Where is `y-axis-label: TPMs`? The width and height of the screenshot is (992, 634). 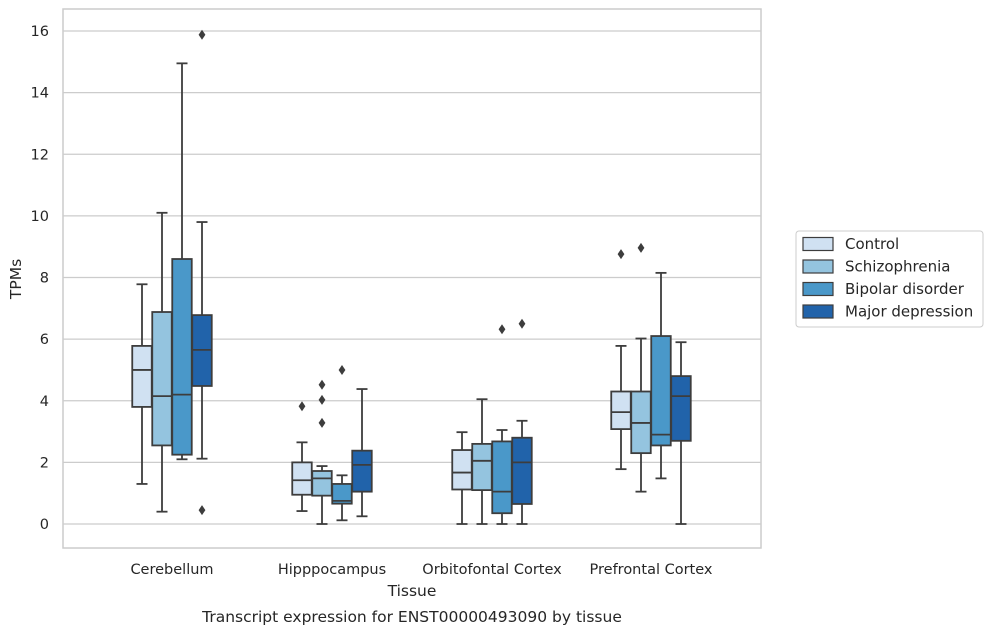 y-axis-label: TPMs is located at coordinates (16, 279).